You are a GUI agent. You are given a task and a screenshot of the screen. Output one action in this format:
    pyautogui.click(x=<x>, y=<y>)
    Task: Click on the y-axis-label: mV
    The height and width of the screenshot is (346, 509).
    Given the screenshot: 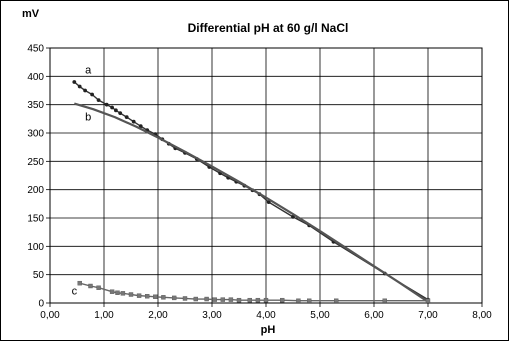 What is the action you would take?
    pyautogui.click(x=31, y=14)
    